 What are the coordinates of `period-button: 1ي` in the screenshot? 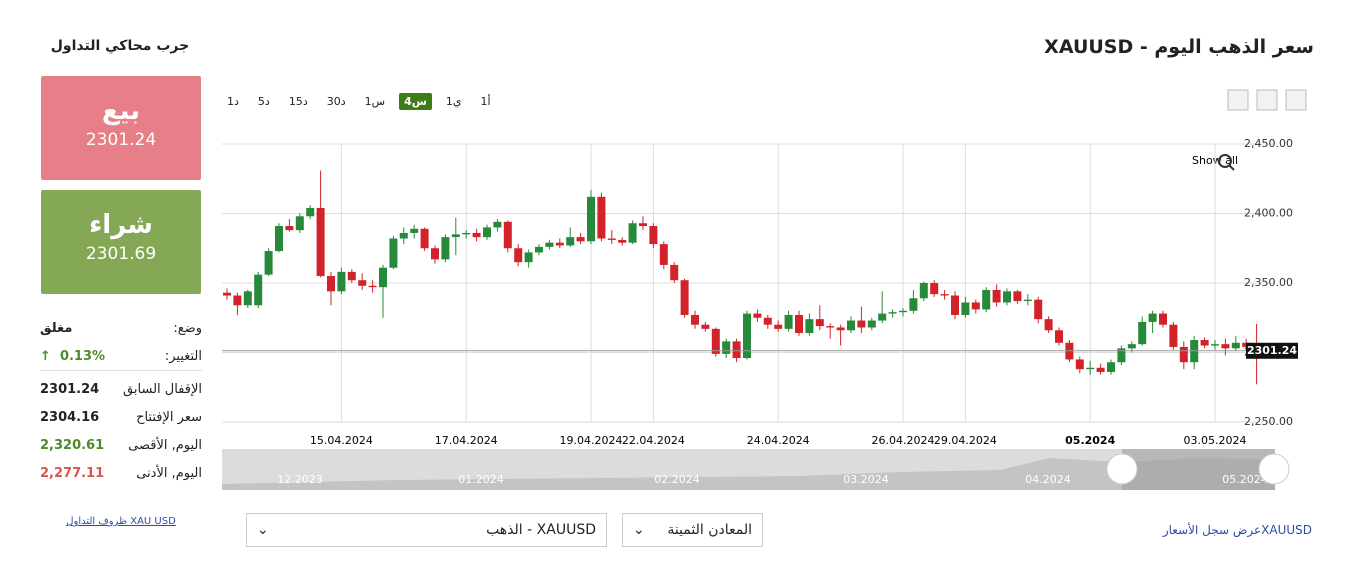 It's located at (453, 101).